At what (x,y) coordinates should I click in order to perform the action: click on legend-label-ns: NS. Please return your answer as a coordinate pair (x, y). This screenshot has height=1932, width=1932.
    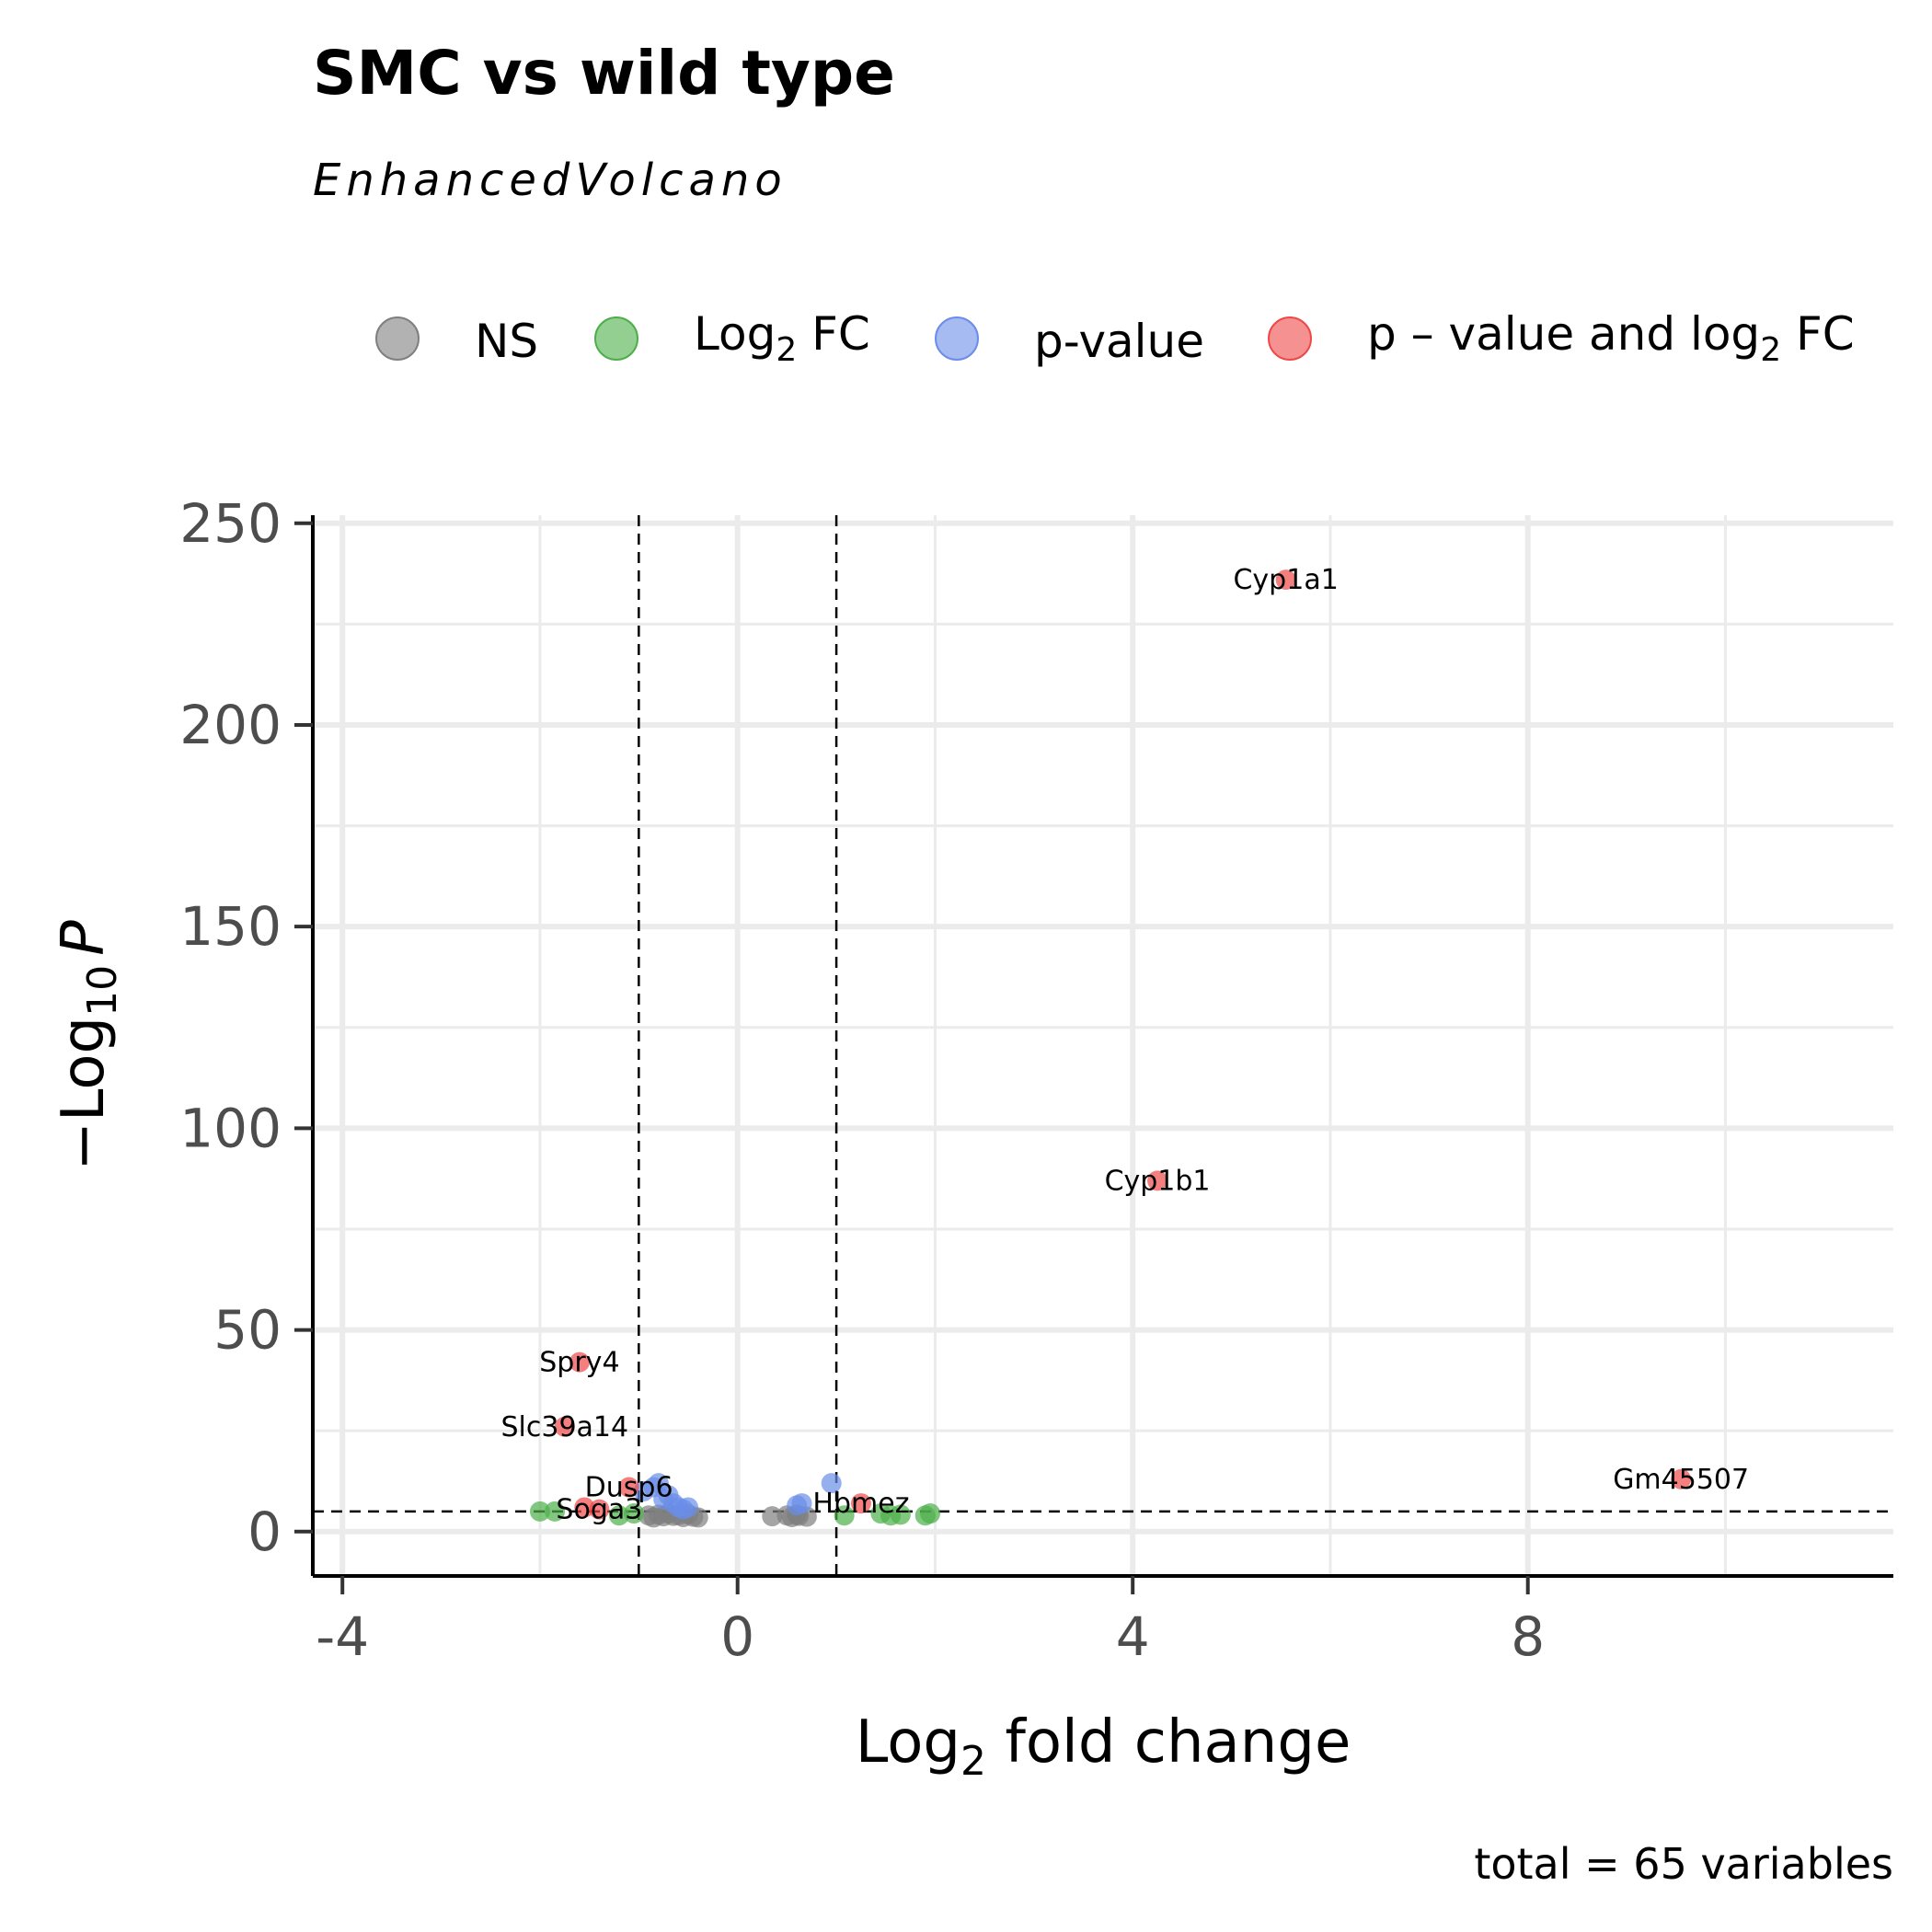
    Looking at the image, I should click on (506, 341).